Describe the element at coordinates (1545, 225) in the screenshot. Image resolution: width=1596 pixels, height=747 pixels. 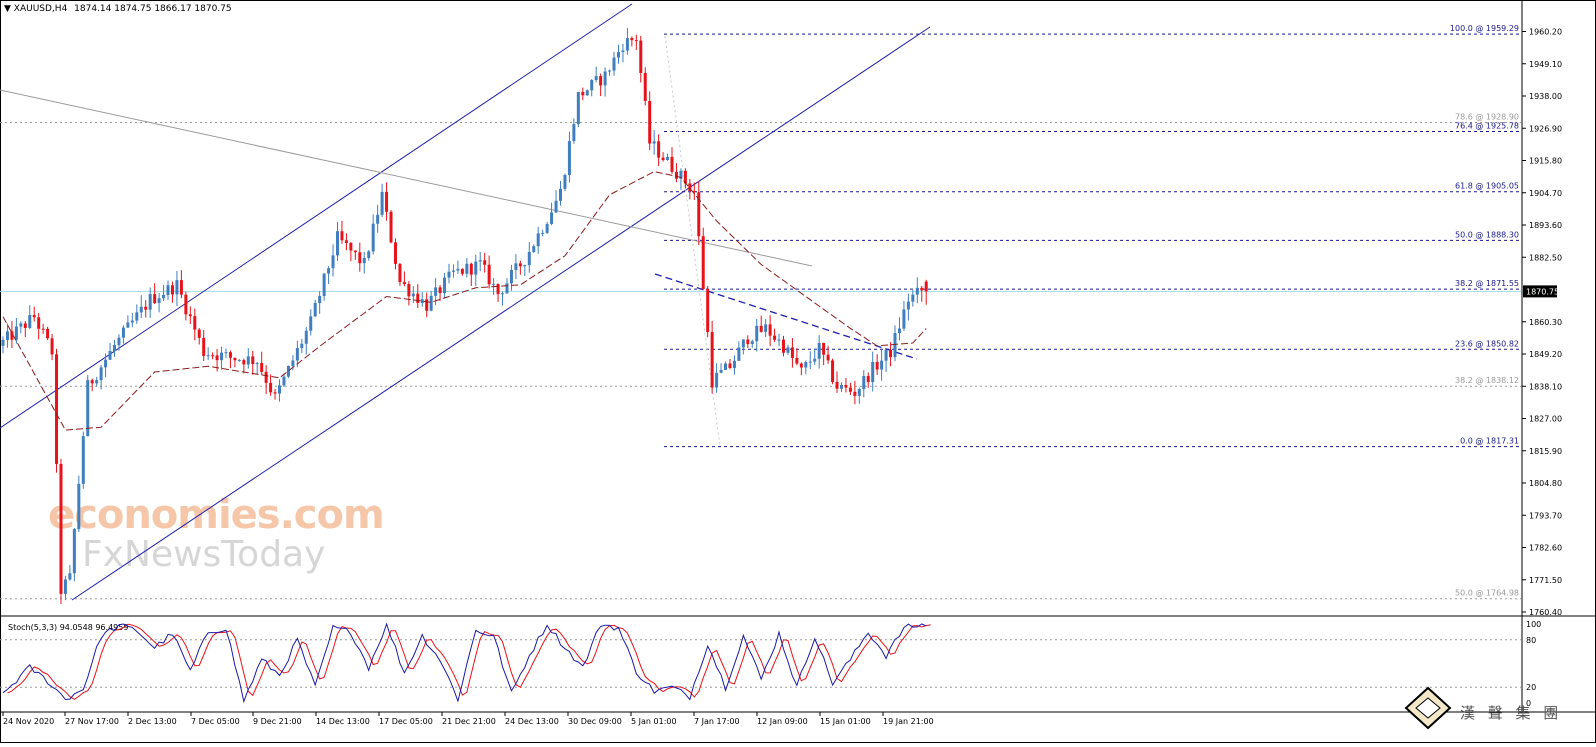
I see `price-tick-label: 1893.60` at that location.